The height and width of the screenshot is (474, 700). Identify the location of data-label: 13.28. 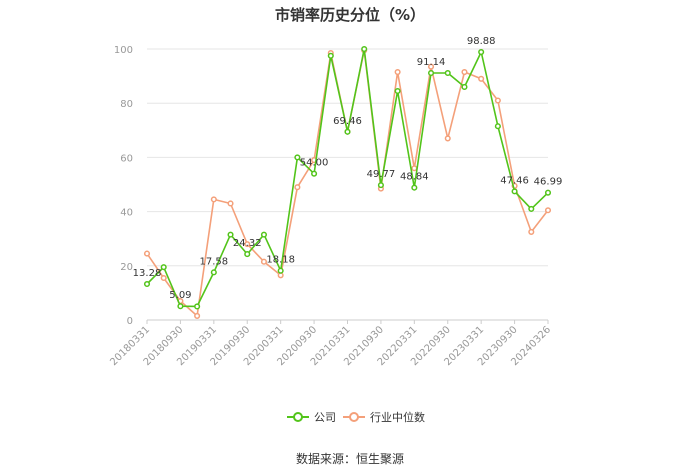
(147, 273).